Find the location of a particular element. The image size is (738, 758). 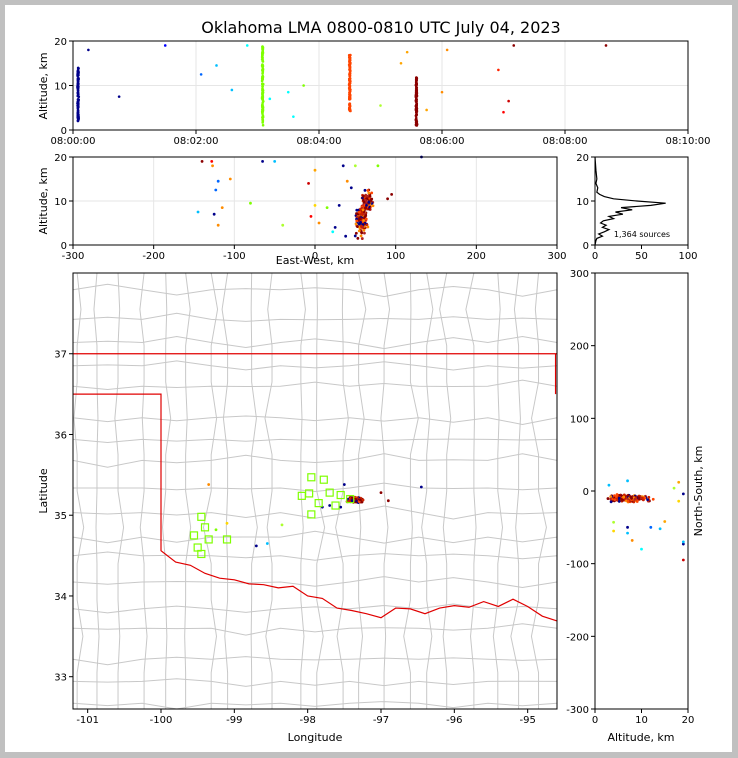

time-altitude-grid is located at coordinates (380, 85).